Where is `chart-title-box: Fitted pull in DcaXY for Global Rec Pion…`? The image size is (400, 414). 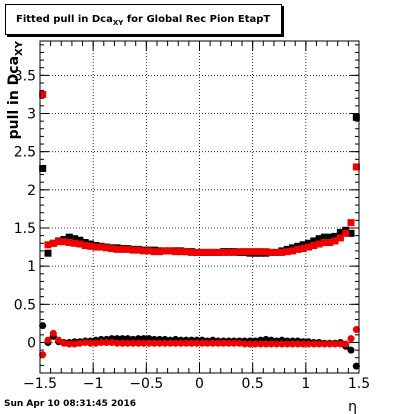
chart-title-box: Fitted pull in DcaXY for Global Rec Pion… is located at coordinates (143, 19).